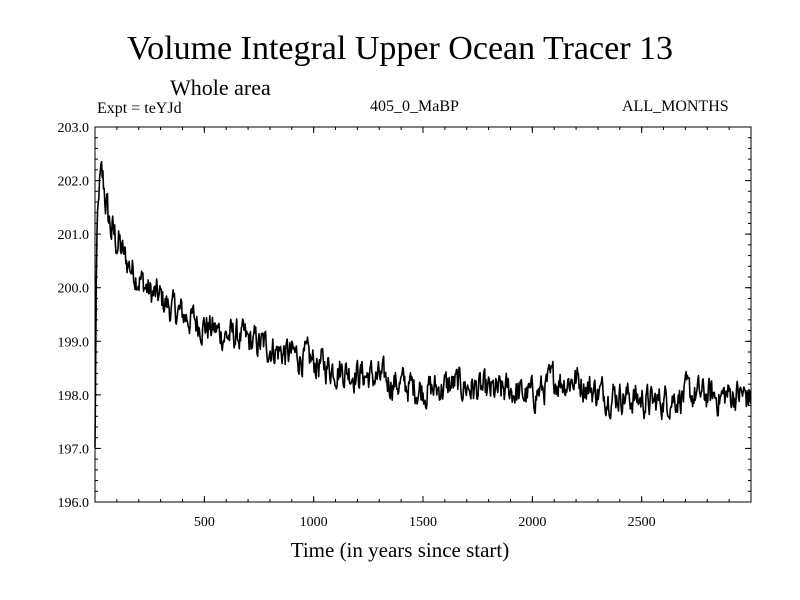 The height and width of the screenshot is (600, 800). What do you see at coordinates (642, 522) in the screenshot?
I see `x-tick-label: 2500` at bounding box center [642, 522].